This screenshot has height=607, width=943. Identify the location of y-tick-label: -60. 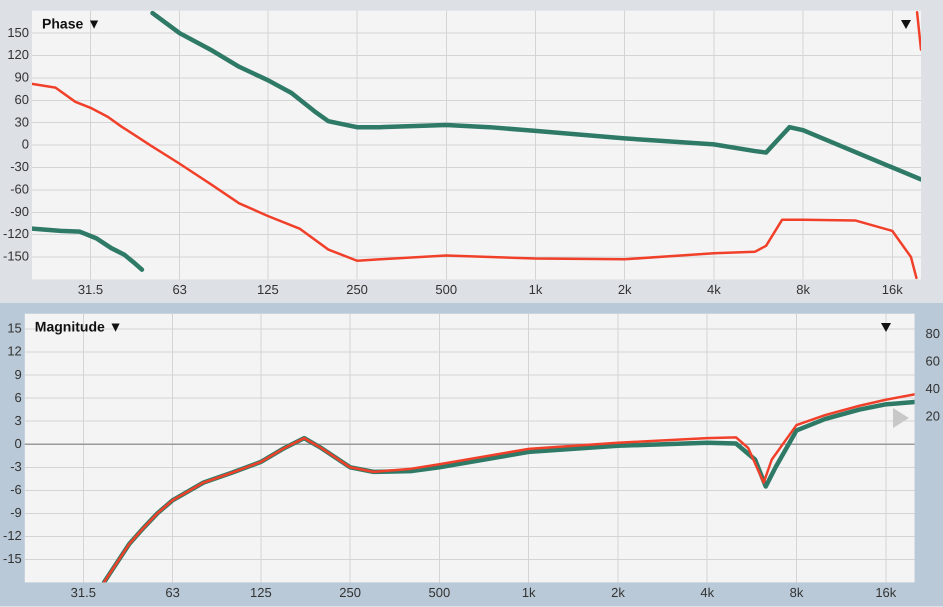
(20, 188).